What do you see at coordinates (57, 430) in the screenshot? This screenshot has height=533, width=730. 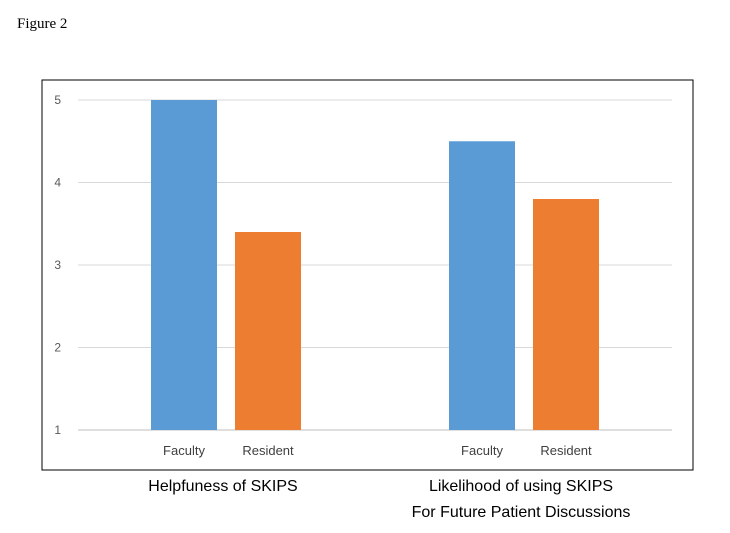 I see `y-tick-label-1: 1` at bounding box center [57, 430].